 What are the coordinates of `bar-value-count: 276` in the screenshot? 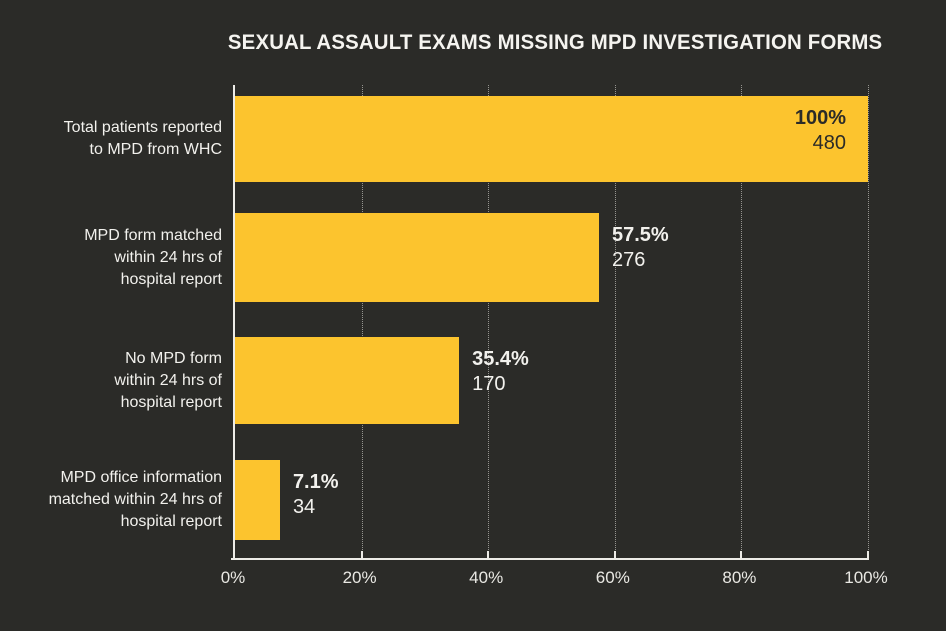 It's located at (628, 260).